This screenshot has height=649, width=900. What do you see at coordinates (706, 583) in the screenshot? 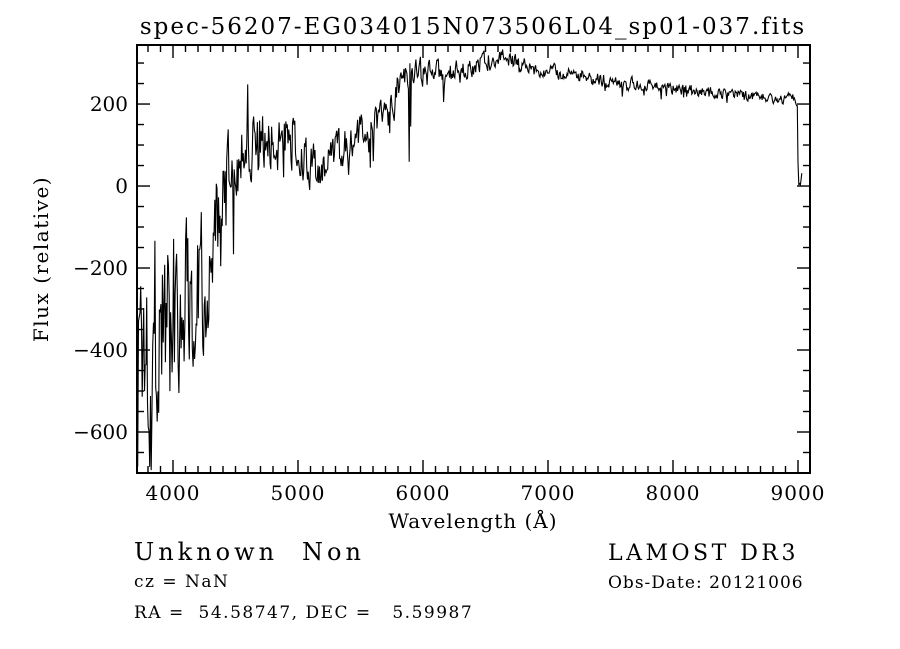
I see `obs-date-value: Obs-Date: 20121006` at bounding box center [706, 583].